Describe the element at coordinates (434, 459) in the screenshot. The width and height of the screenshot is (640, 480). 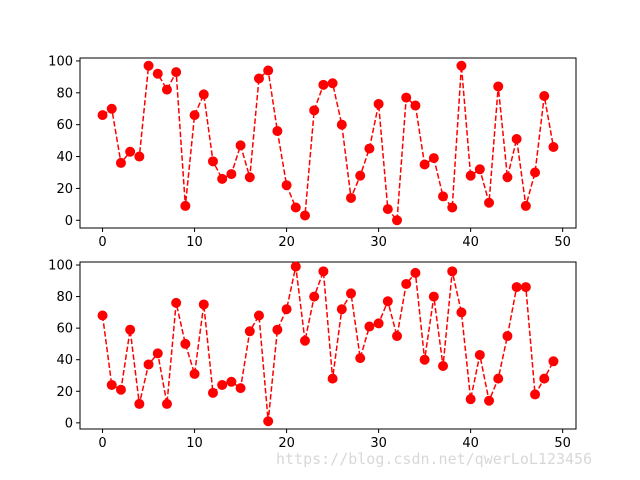
I see `watermark-text: https://blog.csdn.net/qwerLoL123456` at that location.